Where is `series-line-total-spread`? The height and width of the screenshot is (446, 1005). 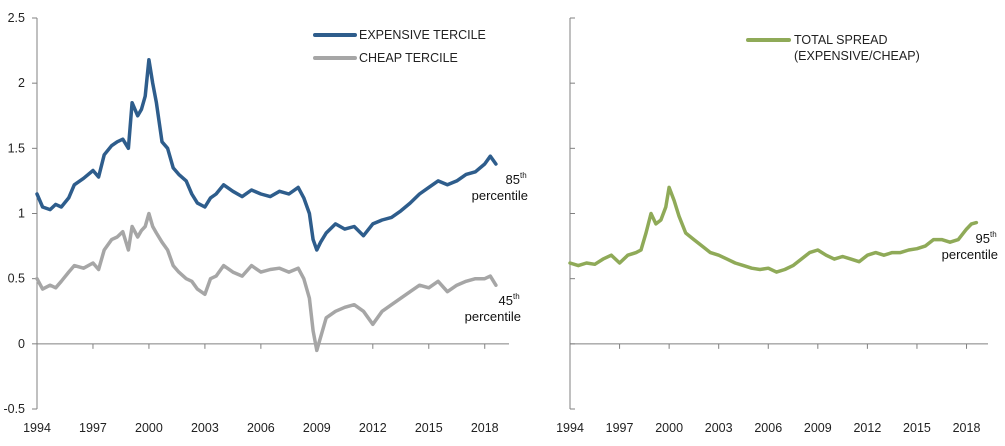
series-line-total-spread is located at coordinates (773, 229).